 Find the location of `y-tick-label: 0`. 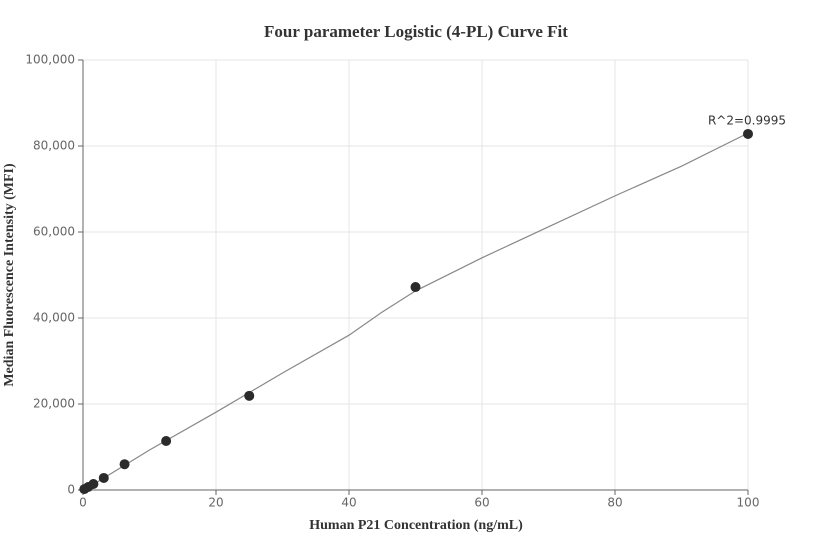

y-tick-label: 0 is located at coordinates (71, 490).